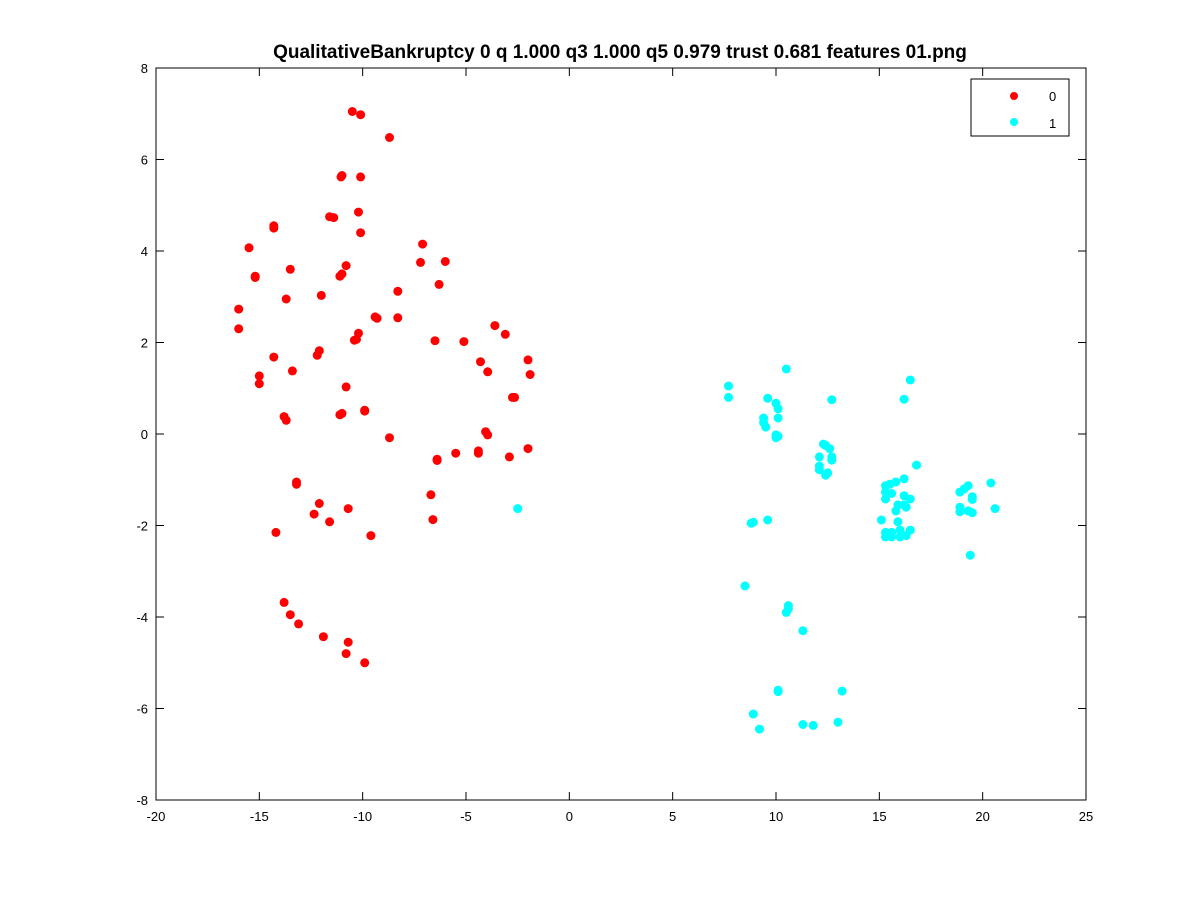 The width and height of the screenshot is (1200, 900). Describe the element at coordinates (569, 816) in the screenshot. I see `x-tick-label: 0` at that location.